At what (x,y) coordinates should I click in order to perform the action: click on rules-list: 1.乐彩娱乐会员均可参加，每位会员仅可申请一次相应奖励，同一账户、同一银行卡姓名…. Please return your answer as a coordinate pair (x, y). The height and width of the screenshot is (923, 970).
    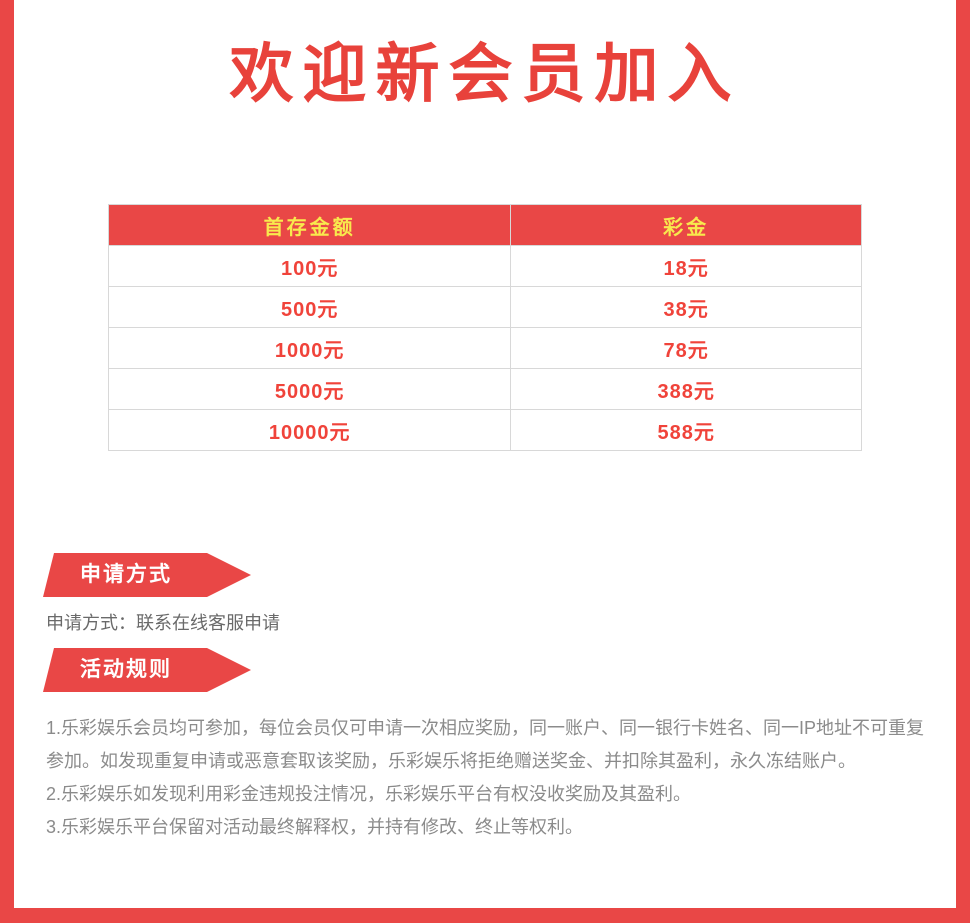
    Looking at the image, I should click on (489, 778).